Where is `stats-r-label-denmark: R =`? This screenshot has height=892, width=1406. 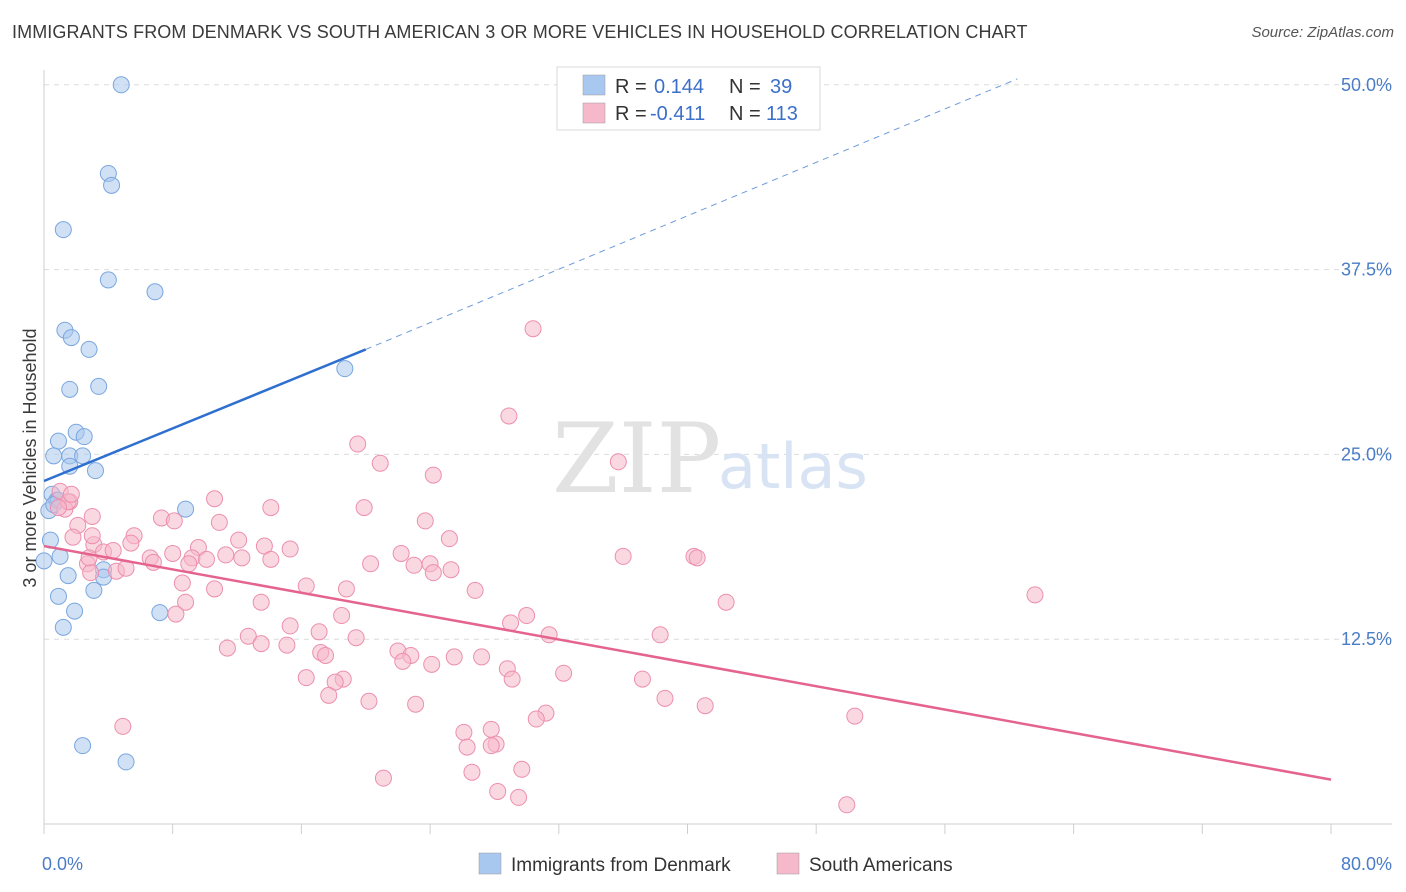
stats-r-label-denmark: R = is located at coordinates (631, 87).